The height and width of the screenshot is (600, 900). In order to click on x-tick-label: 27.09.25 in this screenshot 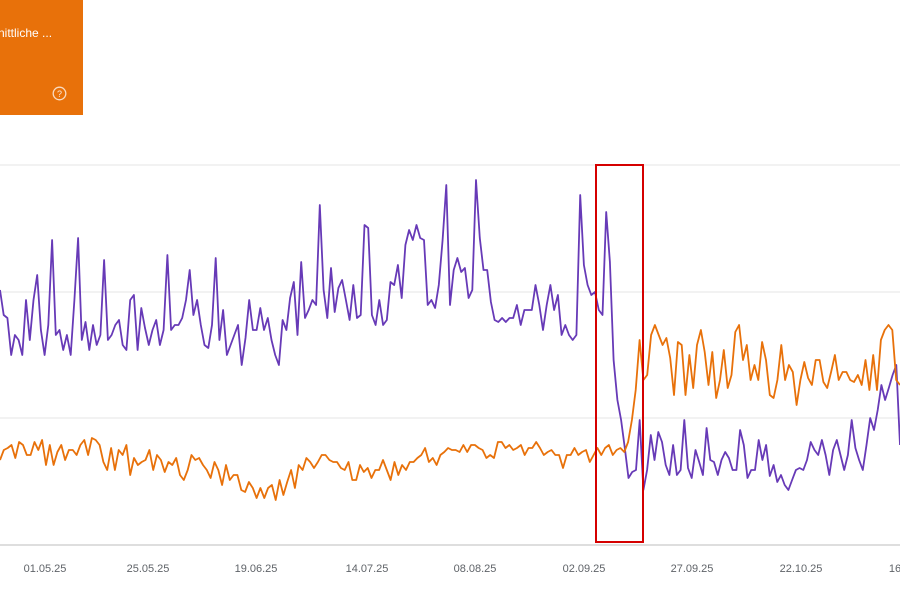, I will do `click(692, 569)`.